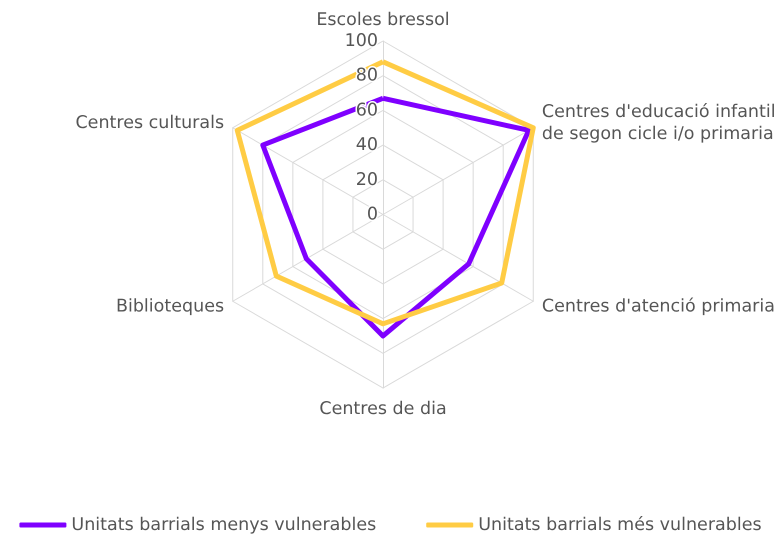  I want to click on y-tick-label: 100, so click(361, 41).